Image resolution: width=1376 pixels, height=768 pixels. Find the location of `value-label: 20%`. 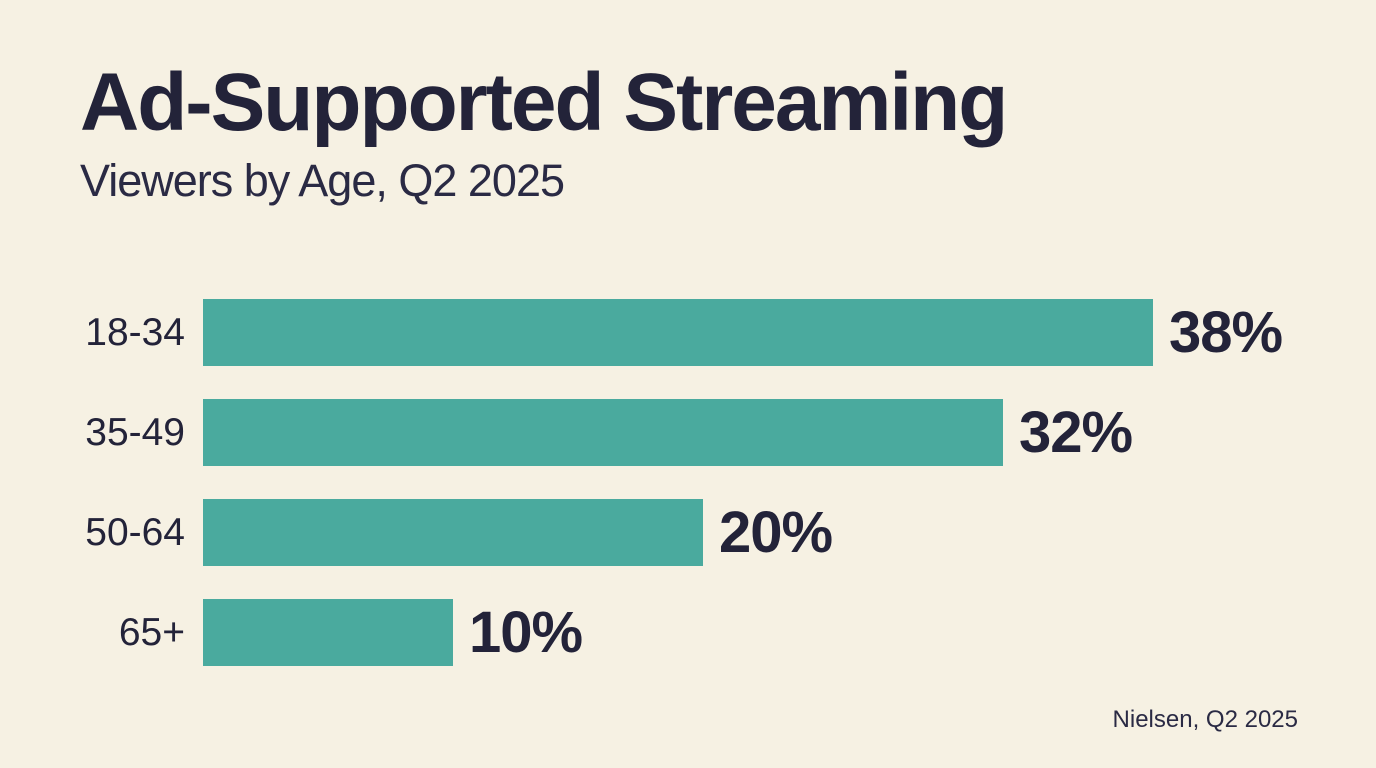

value-label: 20% is located at coordinates (776, 532).